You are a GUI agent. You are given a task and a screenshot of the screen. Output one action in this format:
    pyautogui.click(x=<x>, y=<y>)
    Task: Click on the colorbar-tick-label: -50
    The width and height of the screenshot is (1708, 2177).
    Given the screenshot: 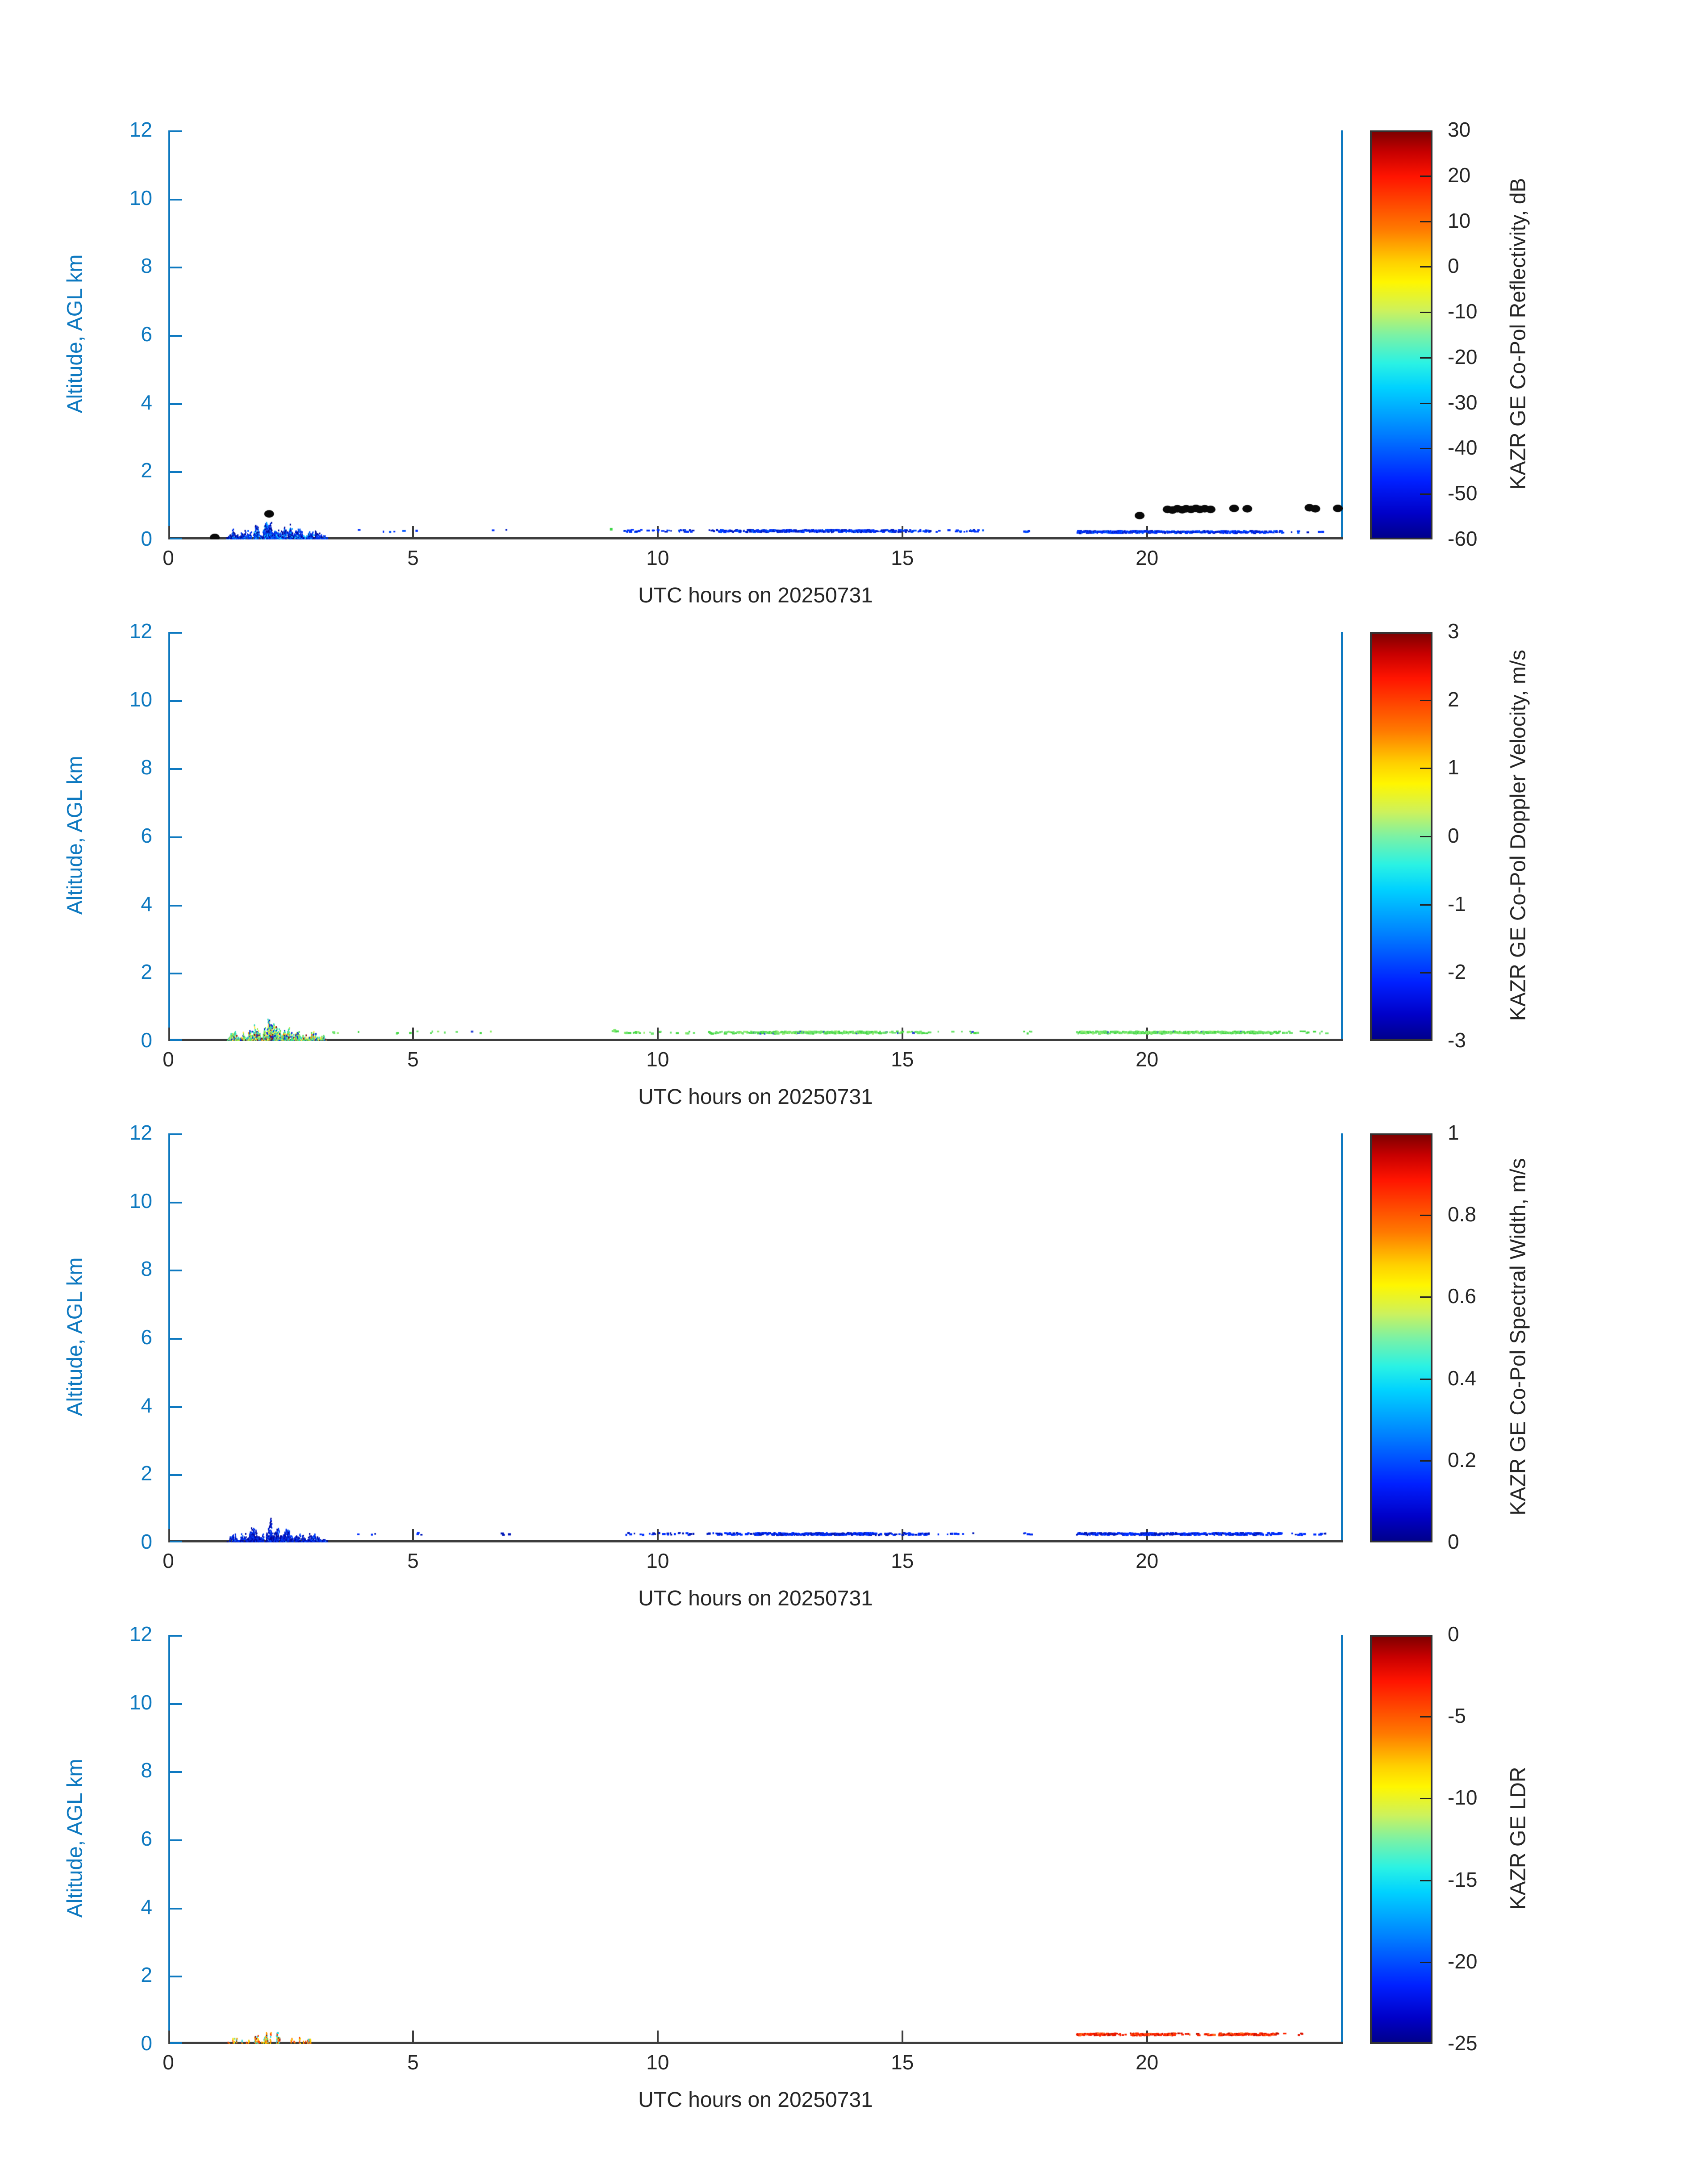 What is the action you would take?
    pyautogui.click(x=1463, y=493)
    